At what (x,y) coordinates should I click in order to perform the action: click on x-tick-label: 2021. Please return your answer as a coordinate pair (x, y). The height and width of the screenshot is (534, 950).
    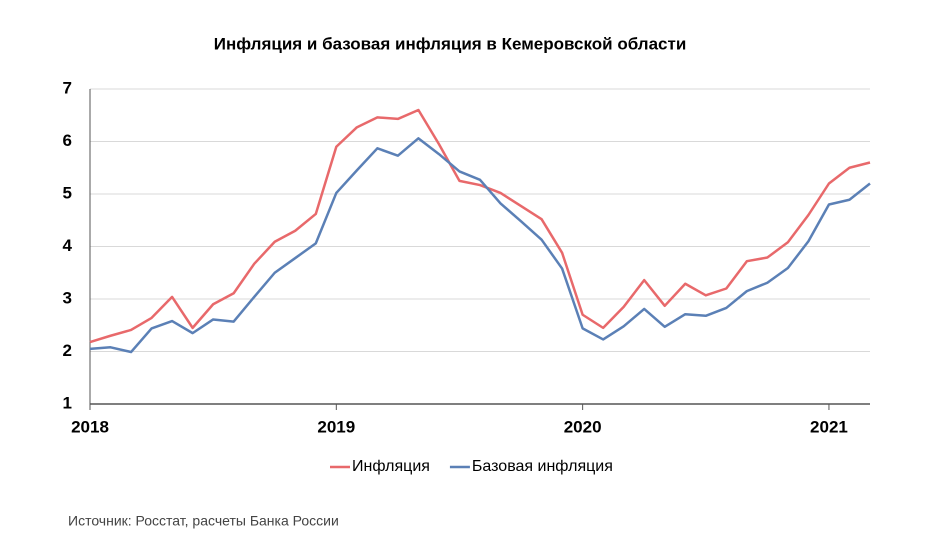
    Looking at the image, I should click on (829, 426).